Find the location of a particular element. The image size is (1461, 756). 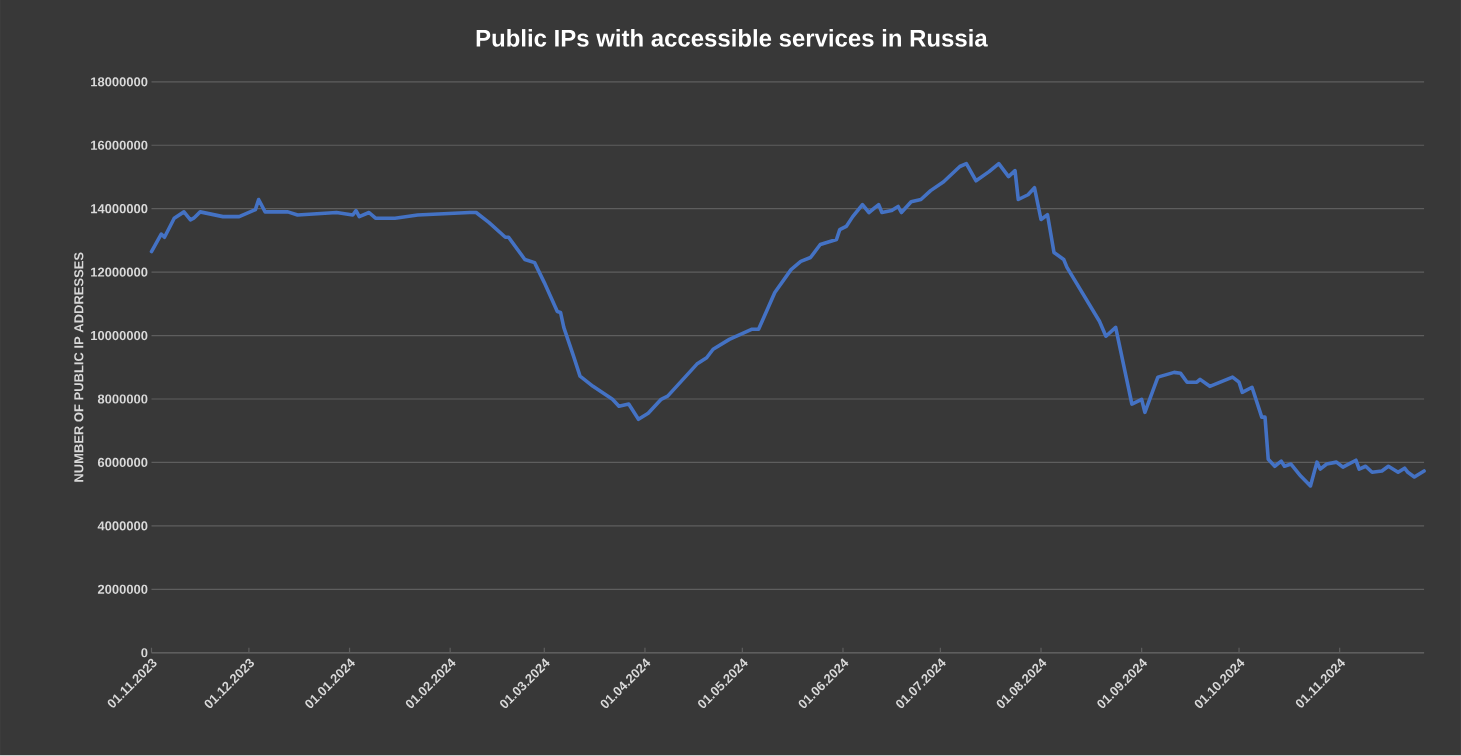

y-tick-label: 0 is located at coordinates (144, 653).